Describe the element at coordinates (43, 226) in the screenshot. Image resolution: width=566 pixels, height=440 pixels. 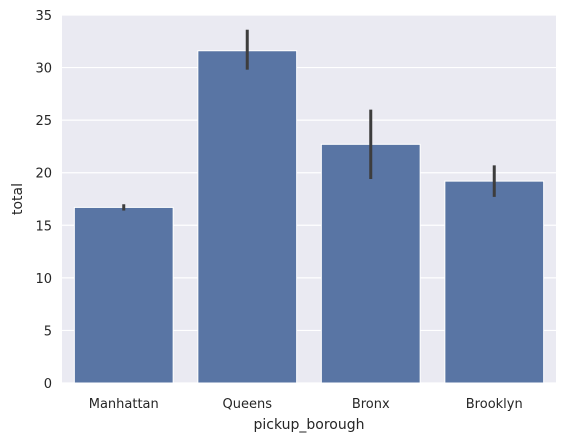
I see `y-tick-label: 15` at that location.